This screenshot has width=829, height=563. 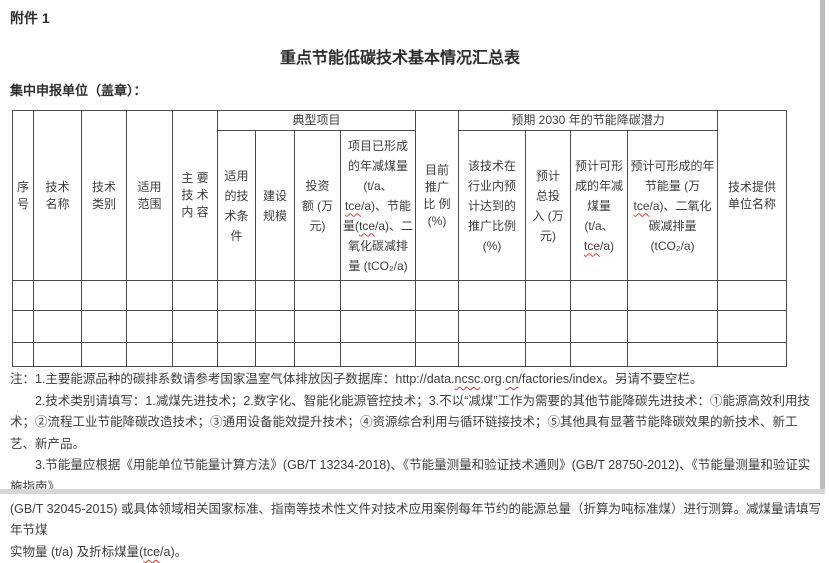 What do you see at coordinates (195, 195) in the screenshot?
I see `col-header-main-content: 主 要 技 术 内 容` at bounding box center [195, 195].